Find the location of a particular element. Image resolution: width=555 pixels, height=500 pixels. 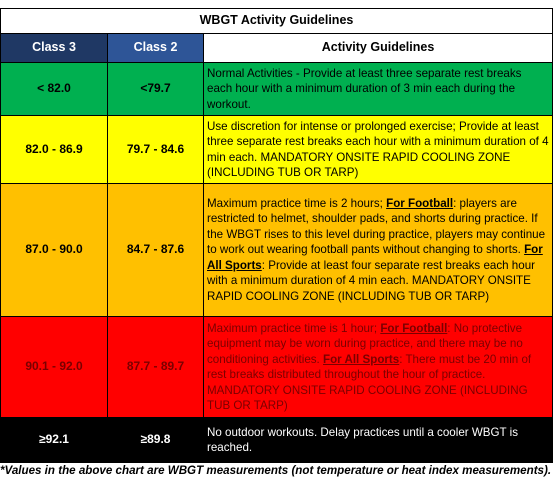

header-cell: Class 2 is located at coordinates (155, 48).